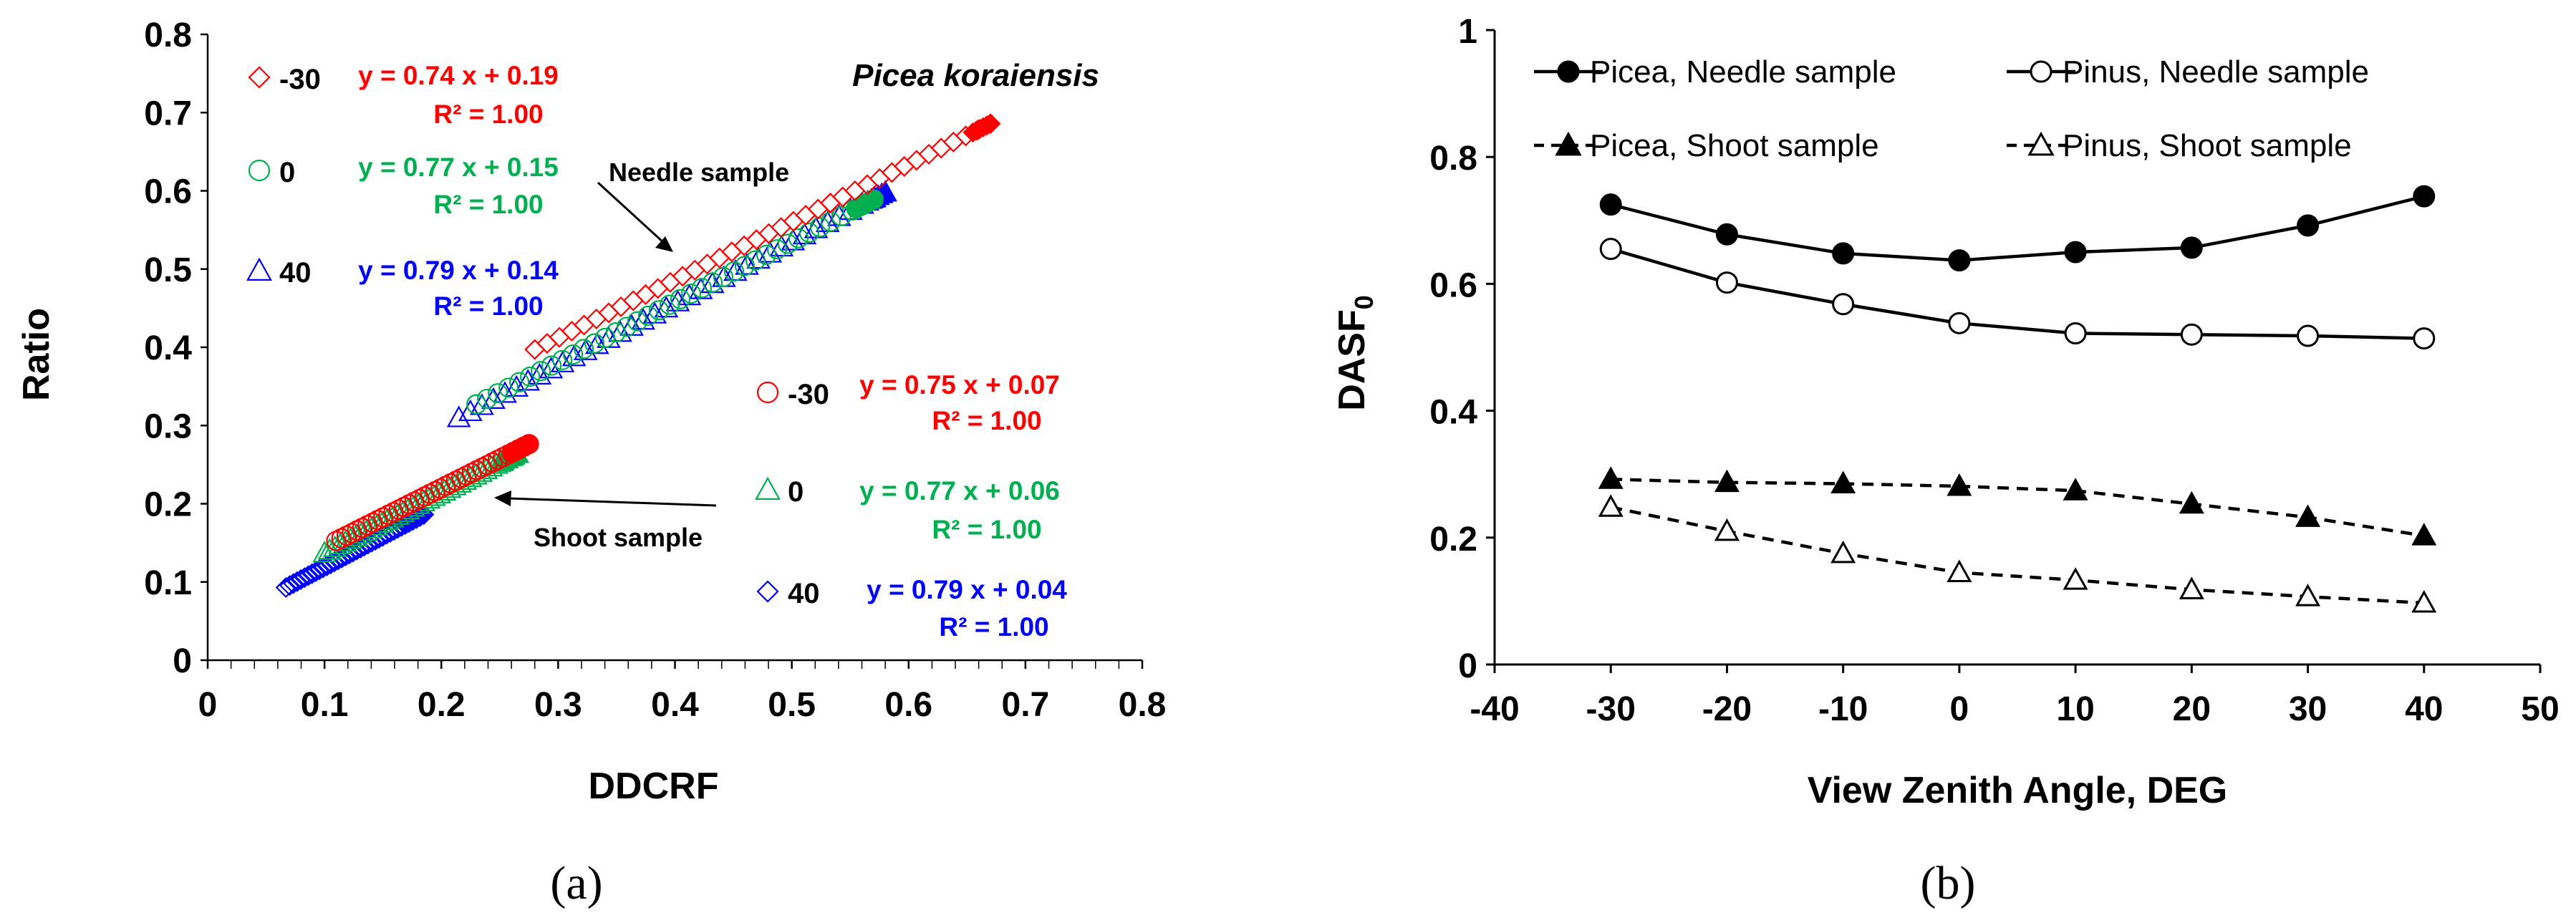  I want to click on x-tick-label: -20, so click(1727, 709).